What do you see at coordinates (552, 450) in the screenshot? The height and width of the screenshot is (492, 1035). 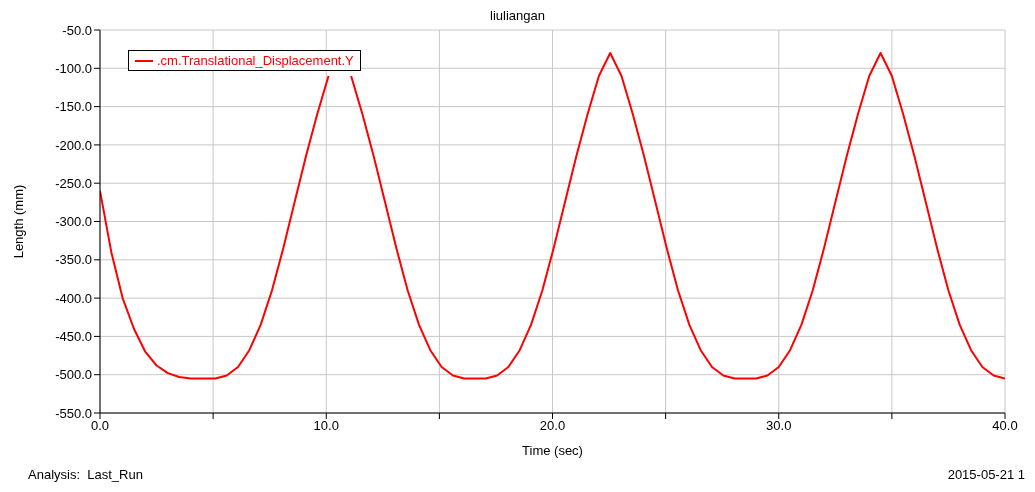 I see `x-axis-title: Time (sec)` at bounding box center [552, 450].